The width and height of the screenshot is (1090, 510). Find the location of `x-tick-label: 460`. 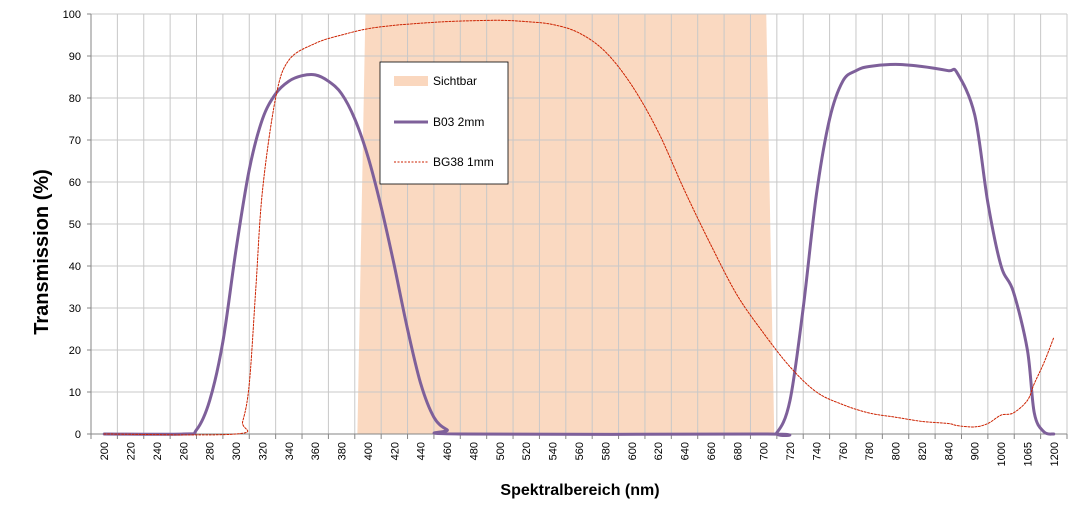

x-tick-label: 460 is located at coordinates (448, 451).